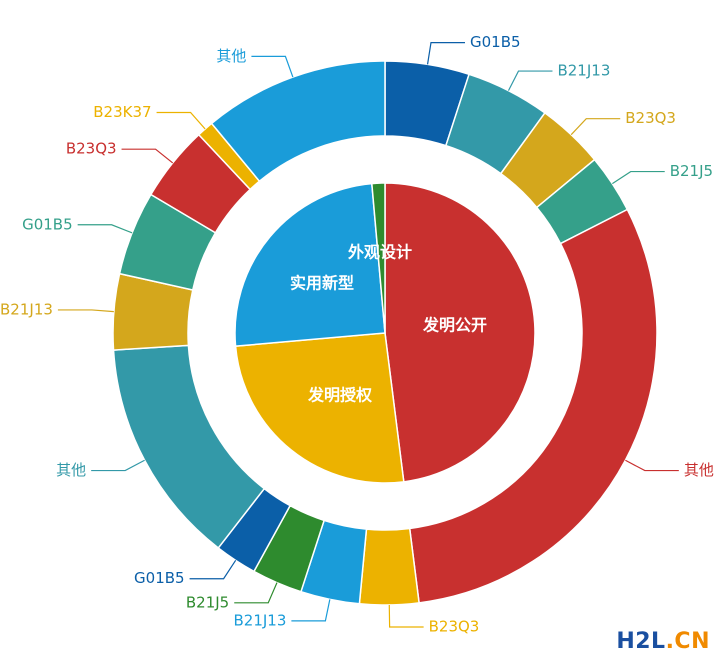  Describe the element at coordinates (687, 641) in the screenshot. I see `watermark-part2: .CN` at that location.